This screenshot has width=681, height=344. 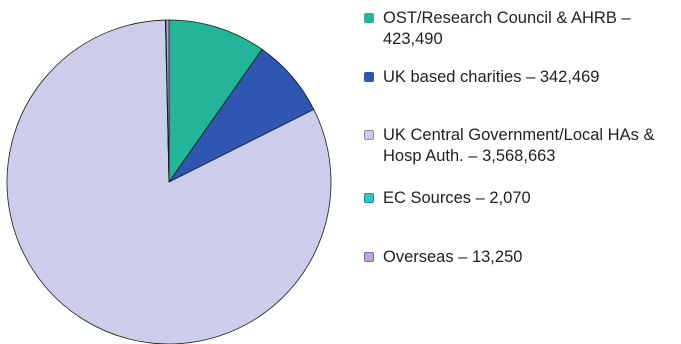 I want to click on legend-label: EC Sources – 2,070, so click(x=457, y=198).